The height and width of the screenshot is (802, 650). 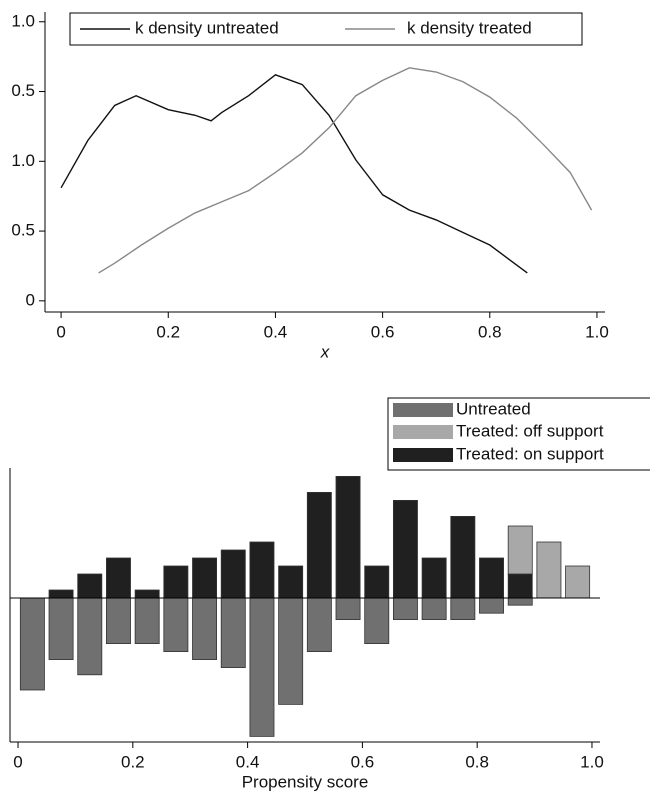 What do you see at coordinates (207, 27) in the screenshot?
I see `legend-label: k density untreated` at bounding box center [207, 27].